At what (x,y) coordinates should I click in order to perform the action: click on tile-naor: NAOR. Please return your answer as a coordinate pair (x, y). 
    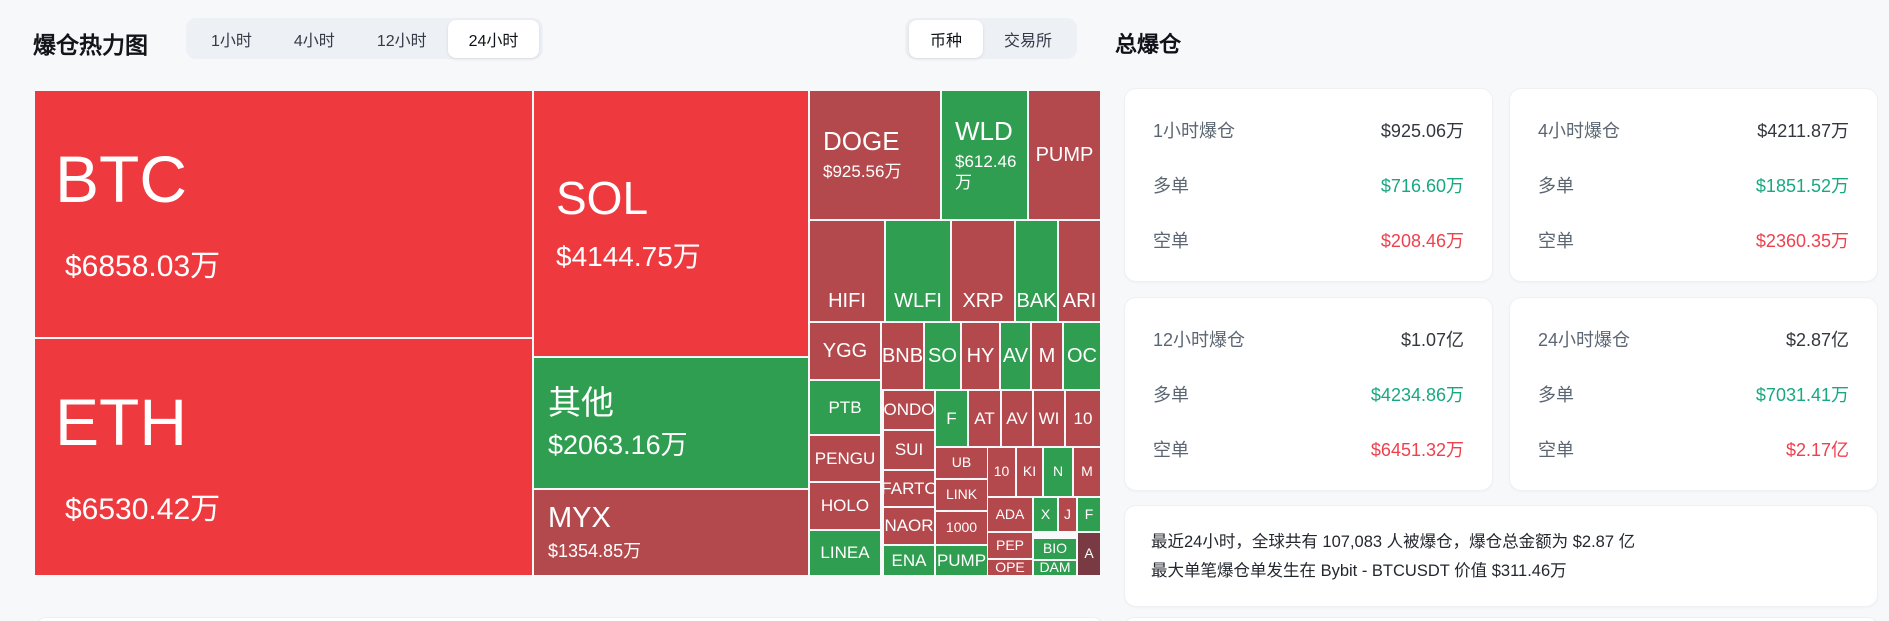
    Looking at the image, I should click on (909, 526).